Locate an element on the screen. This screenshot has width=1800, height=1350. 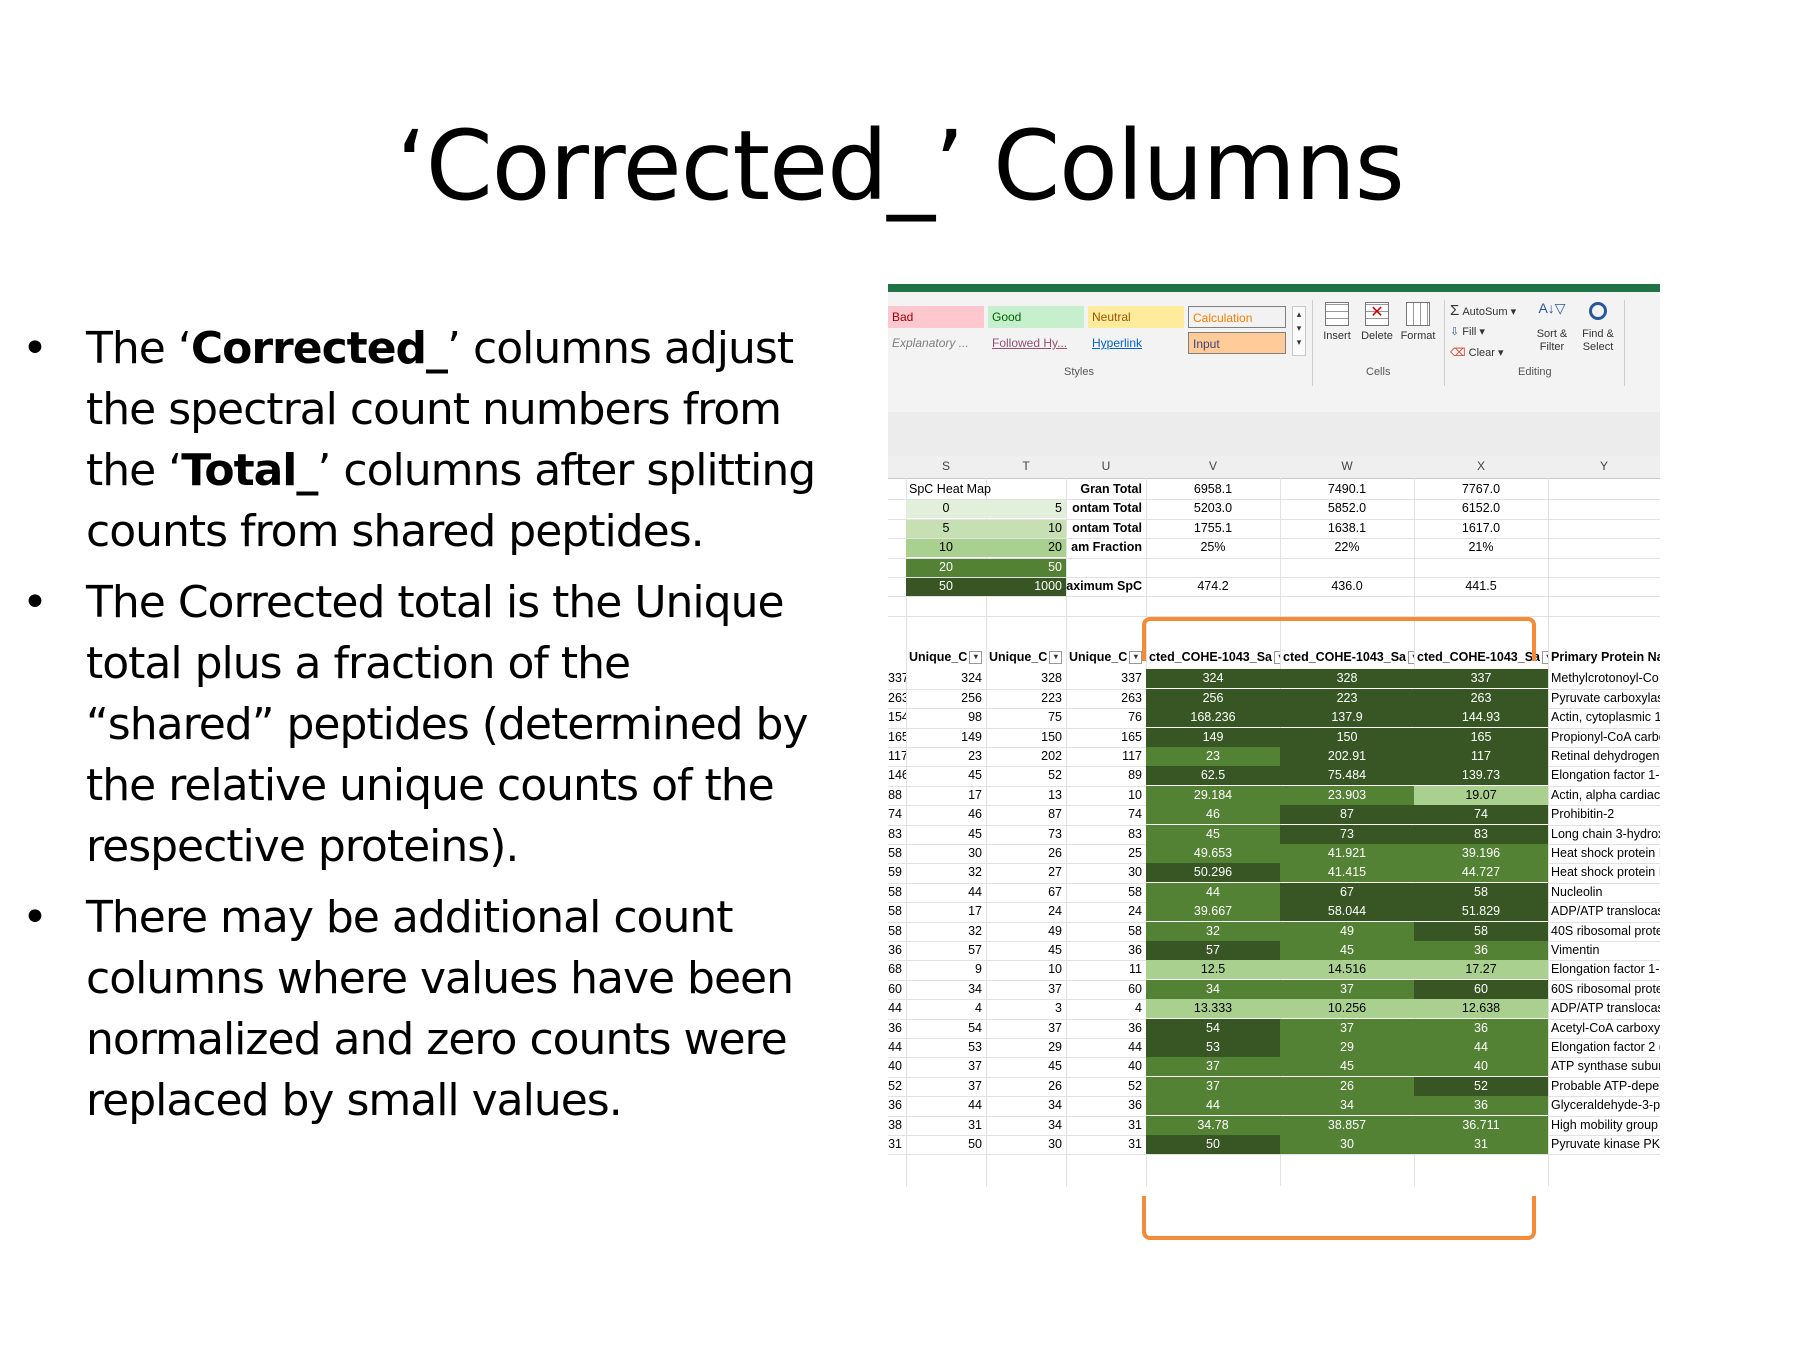
corrected-count-cell: 139.73 is located at coordinates (1481, 776).